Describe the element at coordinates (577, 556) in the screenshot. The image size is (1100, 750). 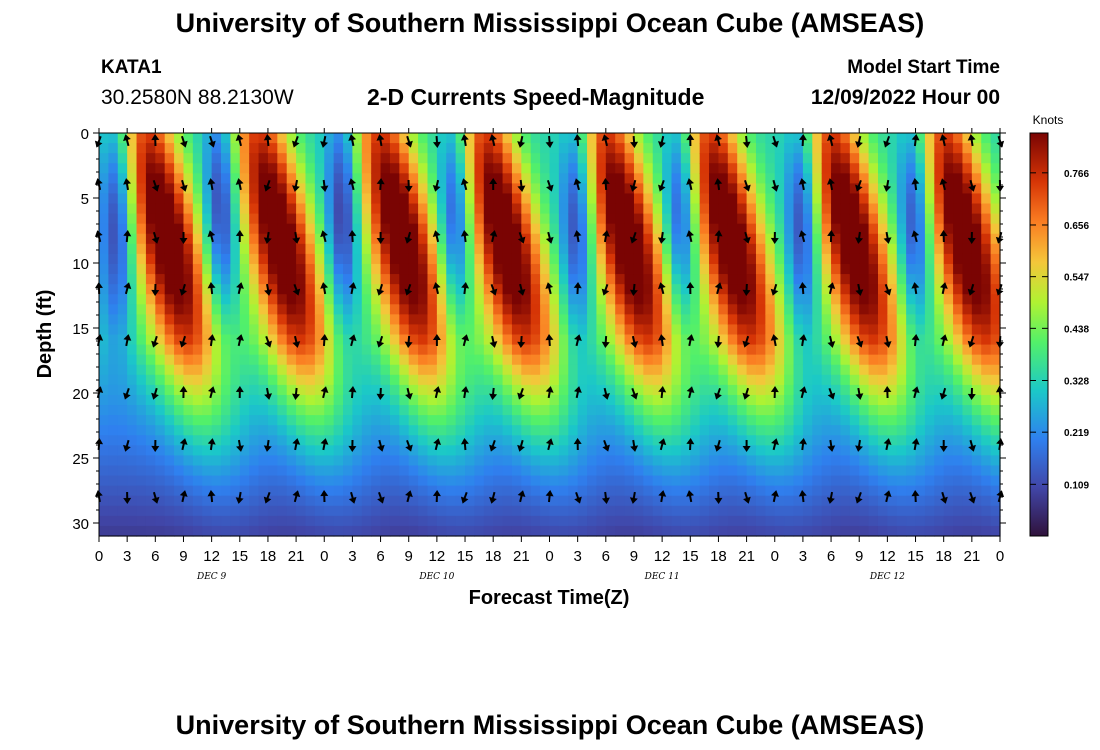
I see `x-tick-label: 3` at that location.